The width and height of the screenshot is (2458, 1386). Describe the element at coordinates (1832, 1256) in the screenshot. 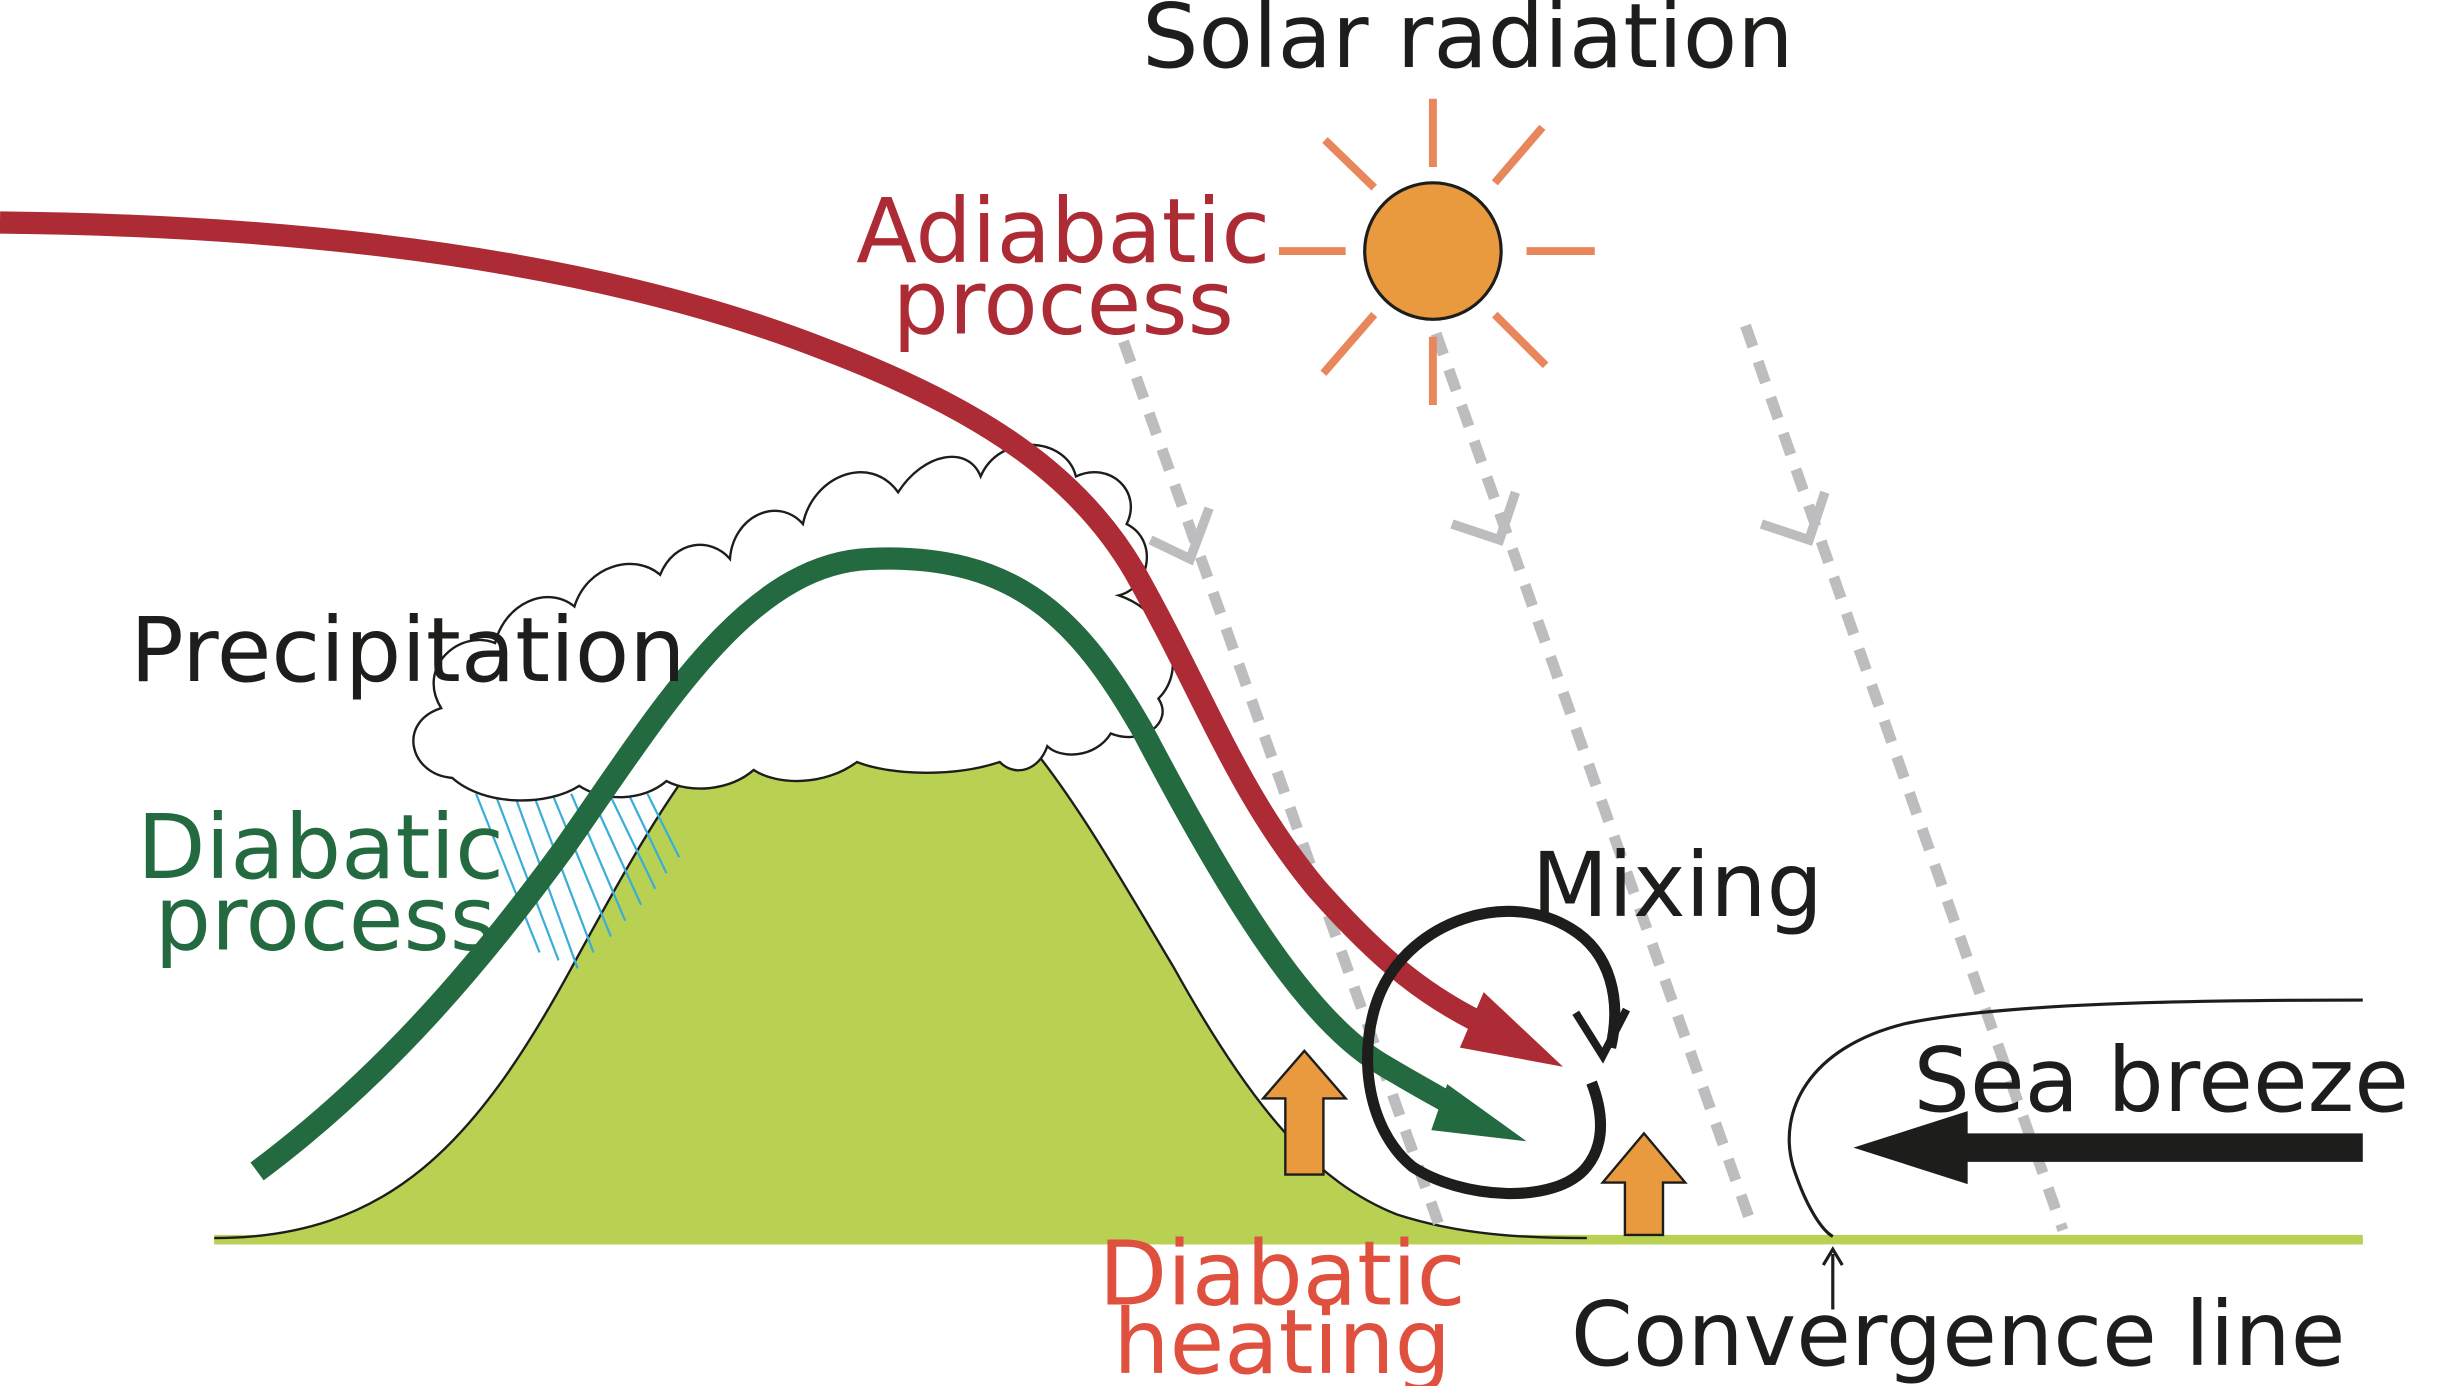

I see `convergence-pointer-head-icon` at that location.